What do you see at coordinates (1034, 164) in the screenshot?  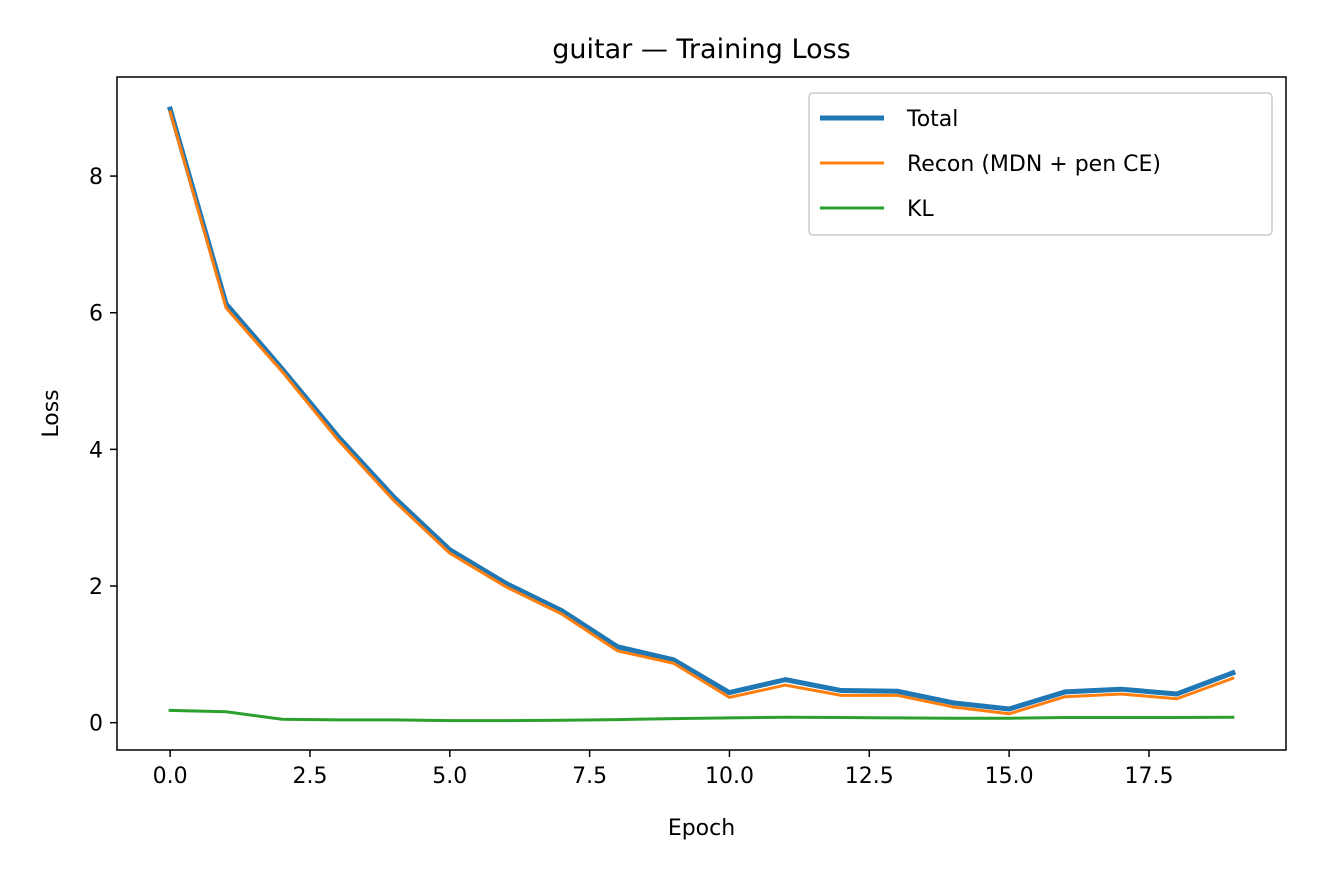 I see `legend-label-recon-mdn-pen-ce: Recon (MDN + pen CE)` at bounding box center [1034, 164].